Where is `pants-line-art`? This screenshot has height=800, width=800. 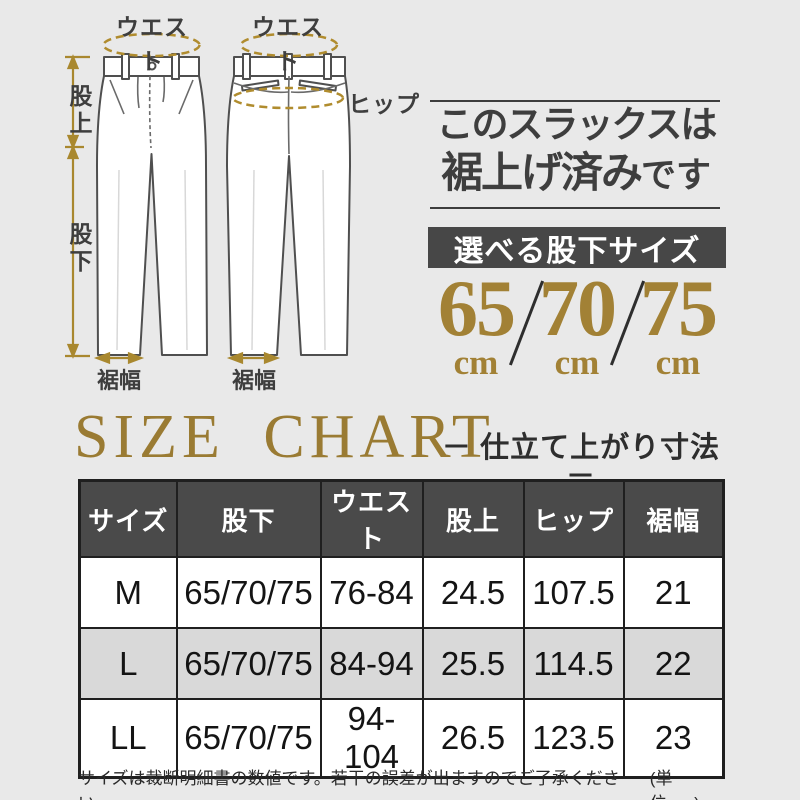 pants-line-art is located at coordinates (208, 198).